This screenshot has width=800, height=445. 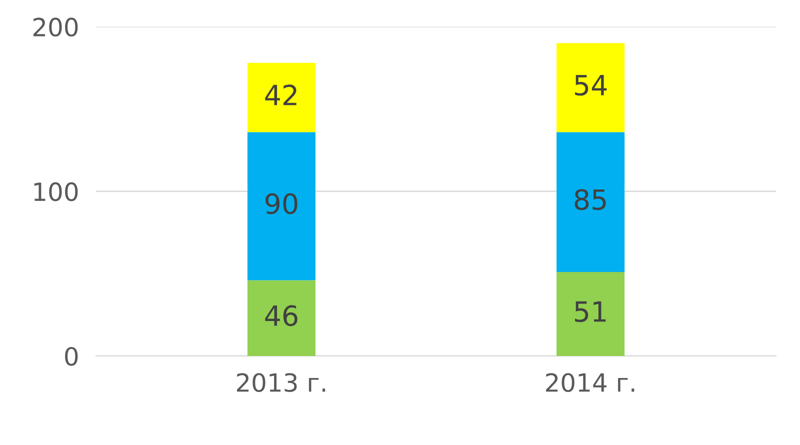 I want to click on data-label: 54, so click(x=591, y=85).